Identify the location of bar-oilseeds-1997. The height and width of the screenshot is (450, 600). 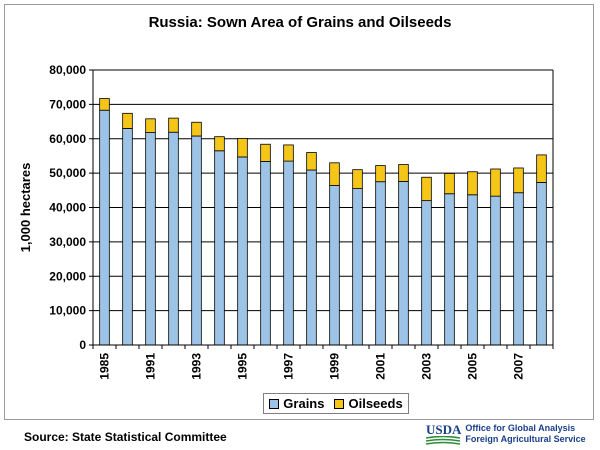
(288, 153).